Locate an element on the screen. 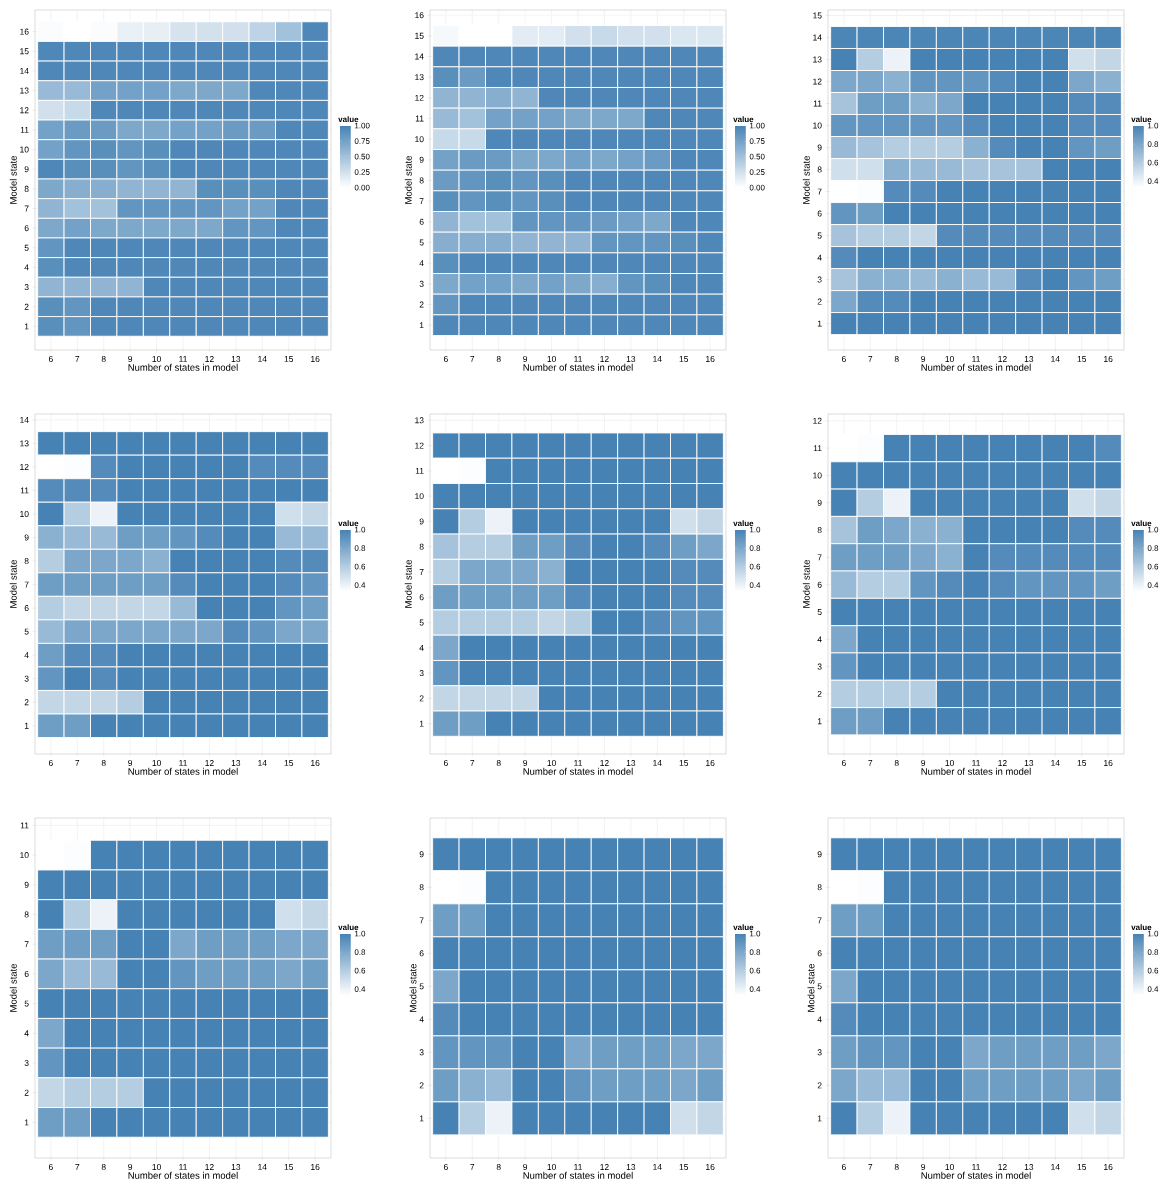 The width and height of the screenshot is (1175, 1193). y-tick-label: 16 is located at coordinates (24, 31).